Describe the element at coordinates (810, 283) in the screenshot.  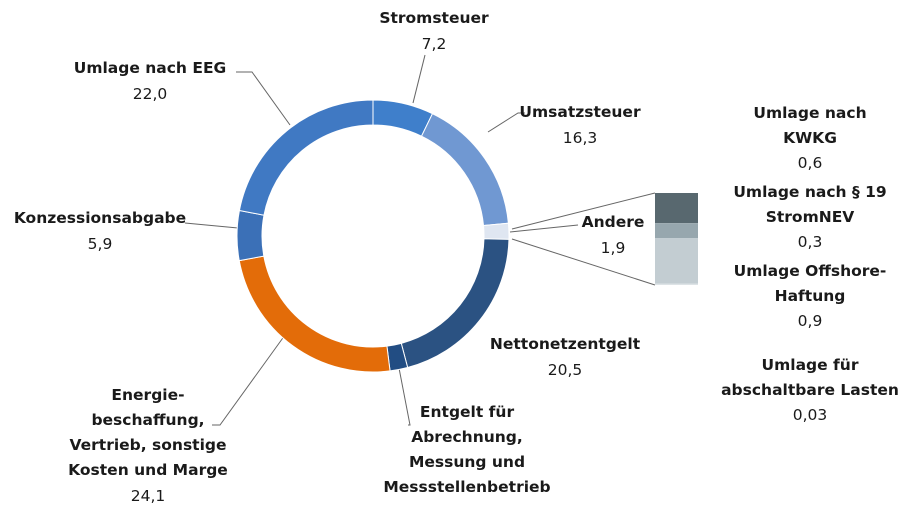
I see `breakdown-label: Umlage Offshore-Haftung` at that location.